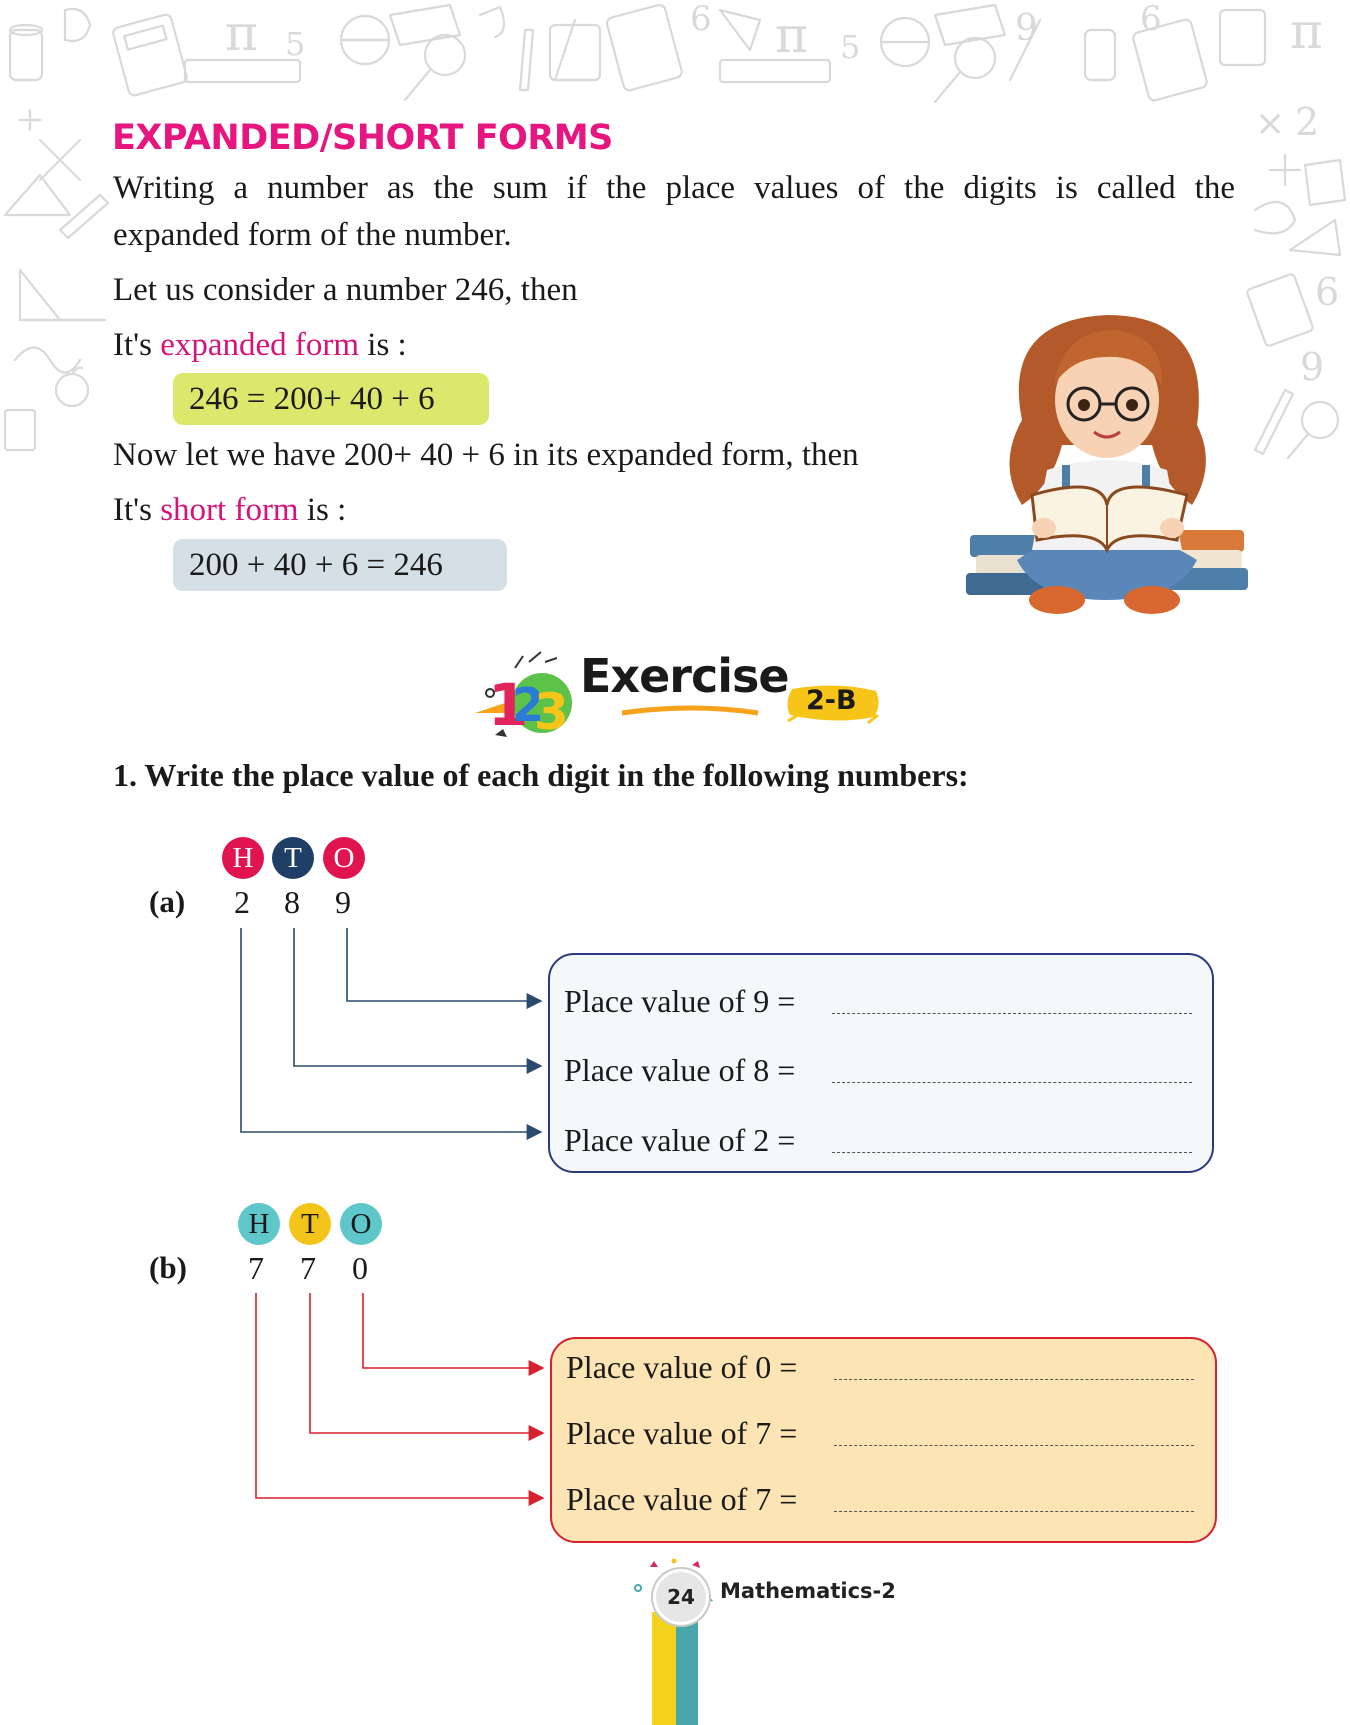 Image resolution: width=1350 pixels, height=1725 pixels. What do you see at coordinates (259, 1224) in the screenshot?
I see `part-b-hundreds-header: H` at bounding box center [259, 1224].